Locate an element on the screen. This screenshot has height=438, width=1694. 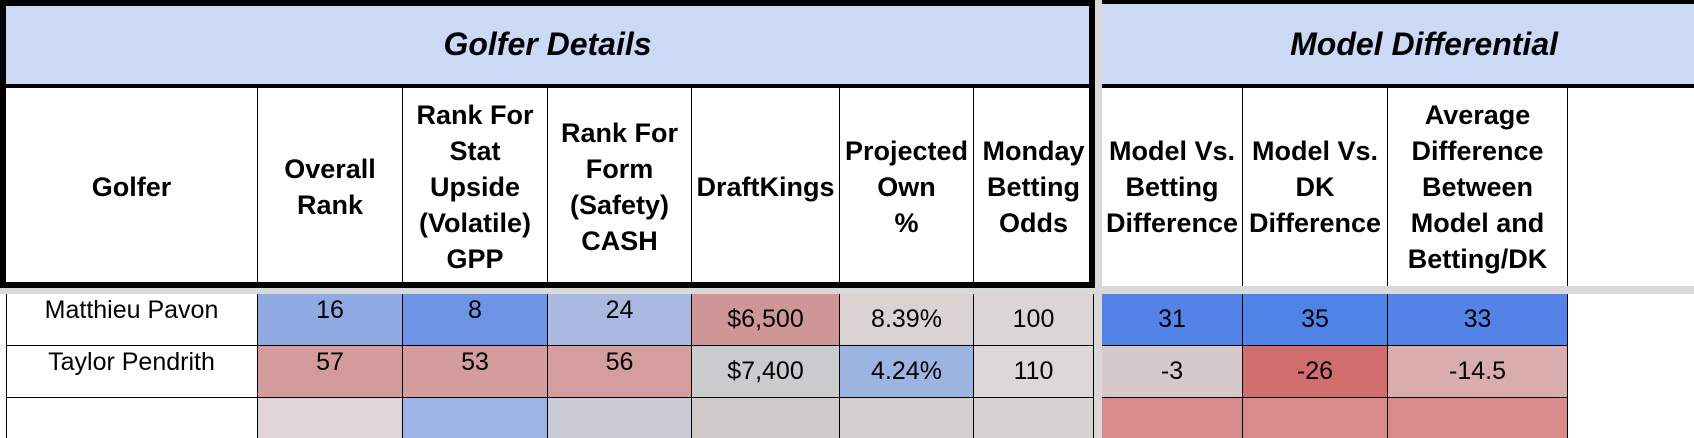
data-cell-projected-own: 4.24% is located at coordinates (907, 372).